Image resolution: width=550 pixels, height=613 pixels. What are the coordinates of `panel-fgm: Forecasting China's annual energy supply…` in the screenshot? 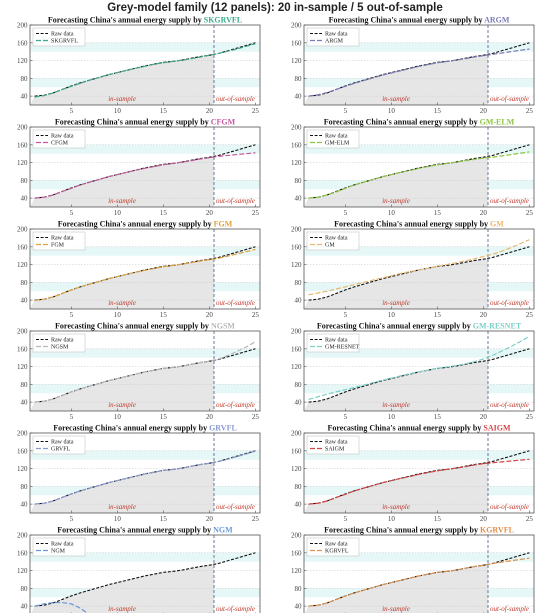 It's located at (139, 269).